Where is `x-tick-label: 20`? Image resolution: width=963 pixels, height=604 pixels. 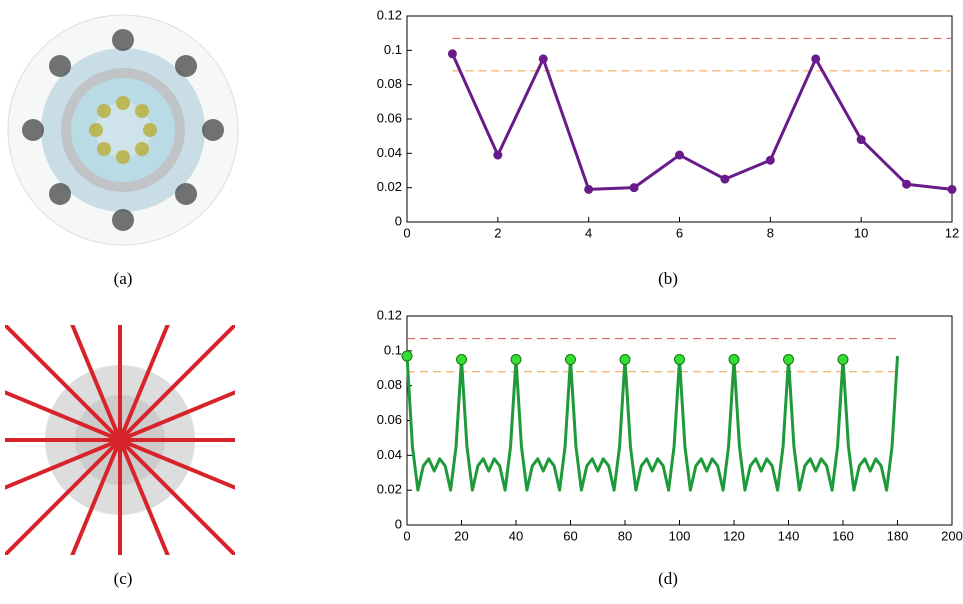
x-tick-label: 20 is located at coordinates (461, 535).